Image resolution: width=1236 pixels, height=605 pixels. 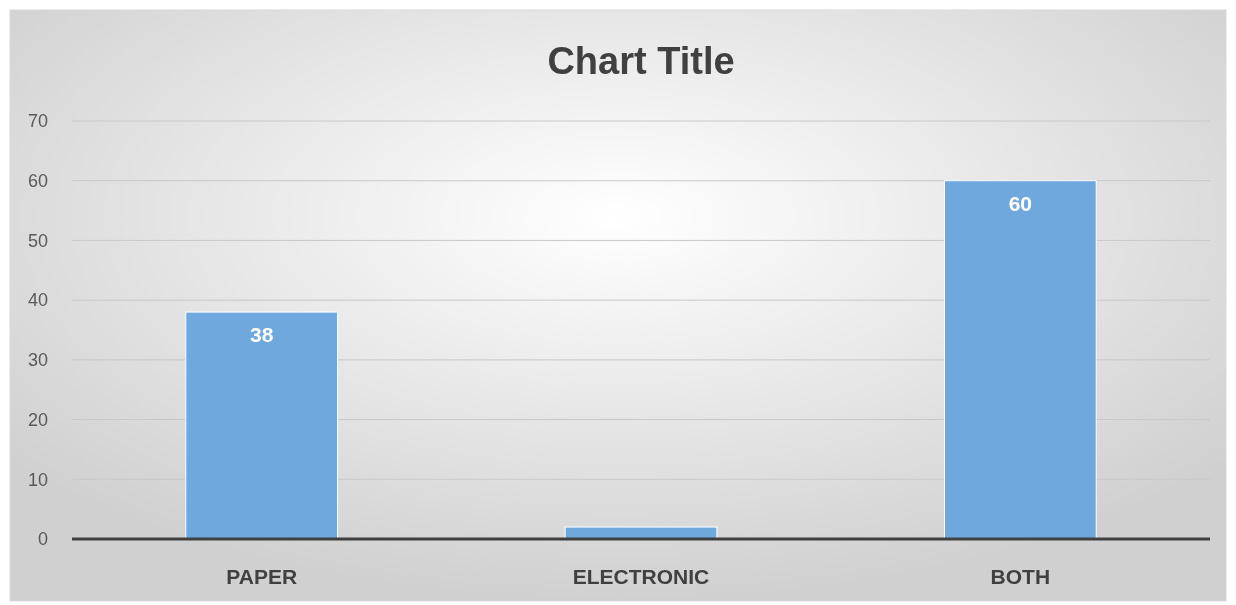 I want to click on x-tick-label: BOTH, so click(x=1020, y=576).